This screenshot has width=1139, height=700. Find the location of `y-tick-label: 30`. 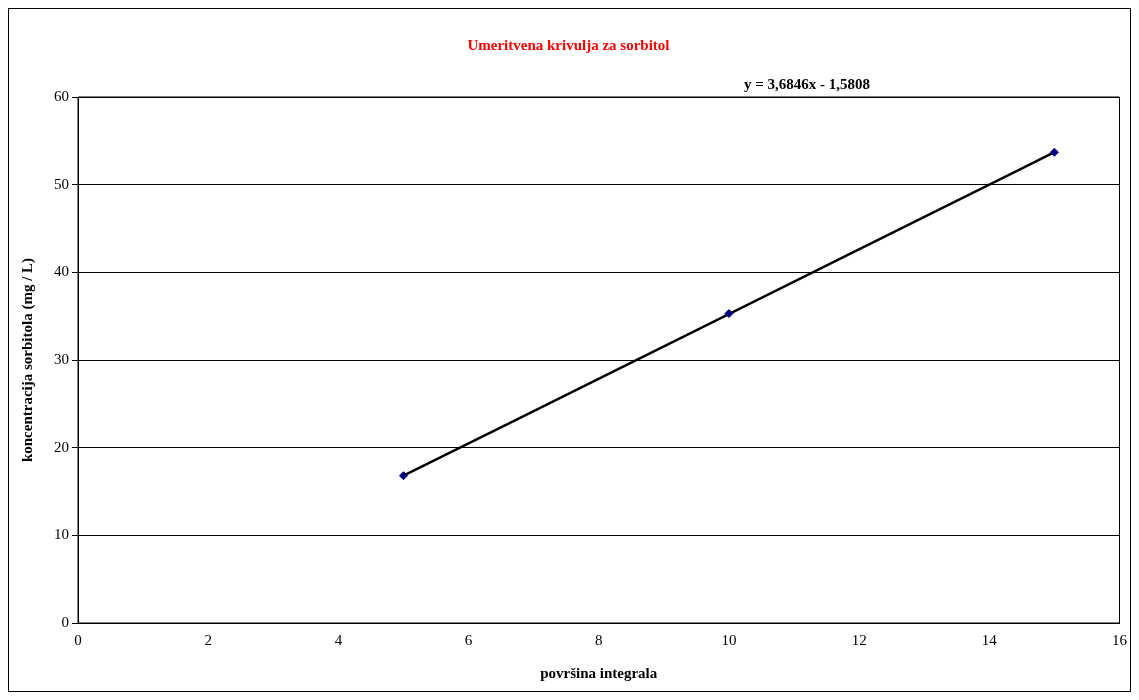

y-tick-label: 30 is located at coordinates (61, 358).